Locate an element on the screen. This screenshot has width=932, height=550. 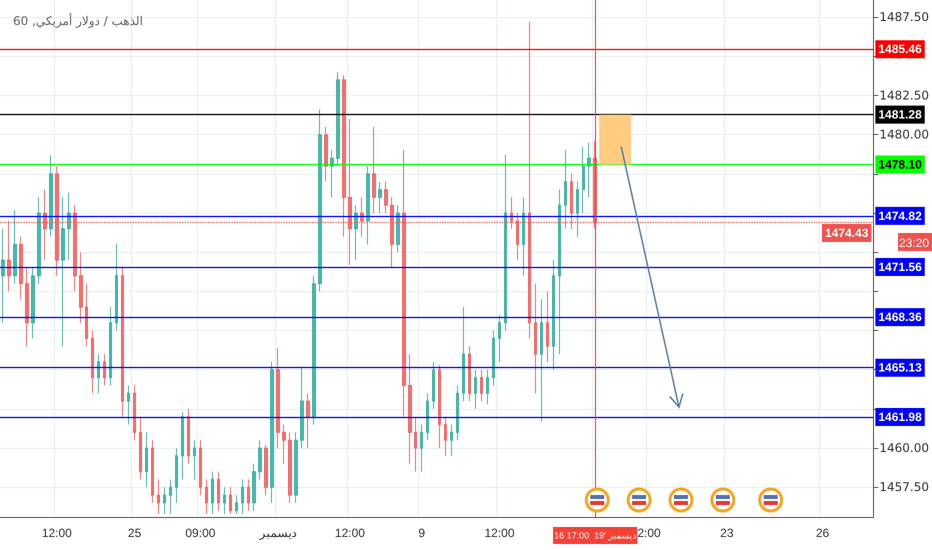
ref-line-label: 1471.56 is located at coordinates (900, 267).